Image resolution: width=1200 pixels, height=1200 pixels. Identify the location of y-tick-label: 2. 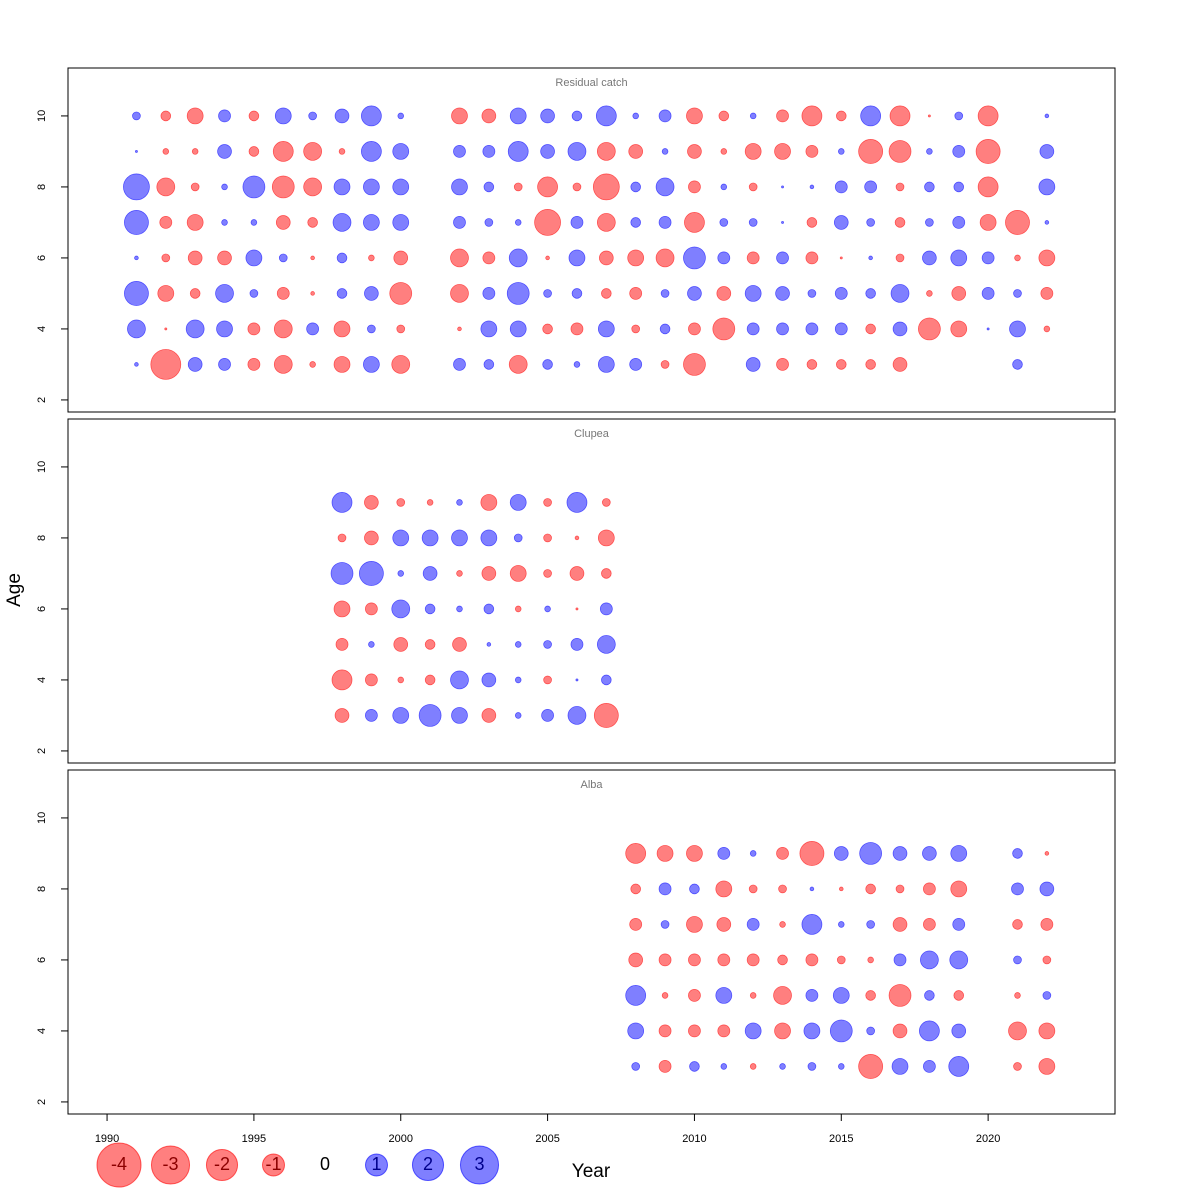
(42, 400).